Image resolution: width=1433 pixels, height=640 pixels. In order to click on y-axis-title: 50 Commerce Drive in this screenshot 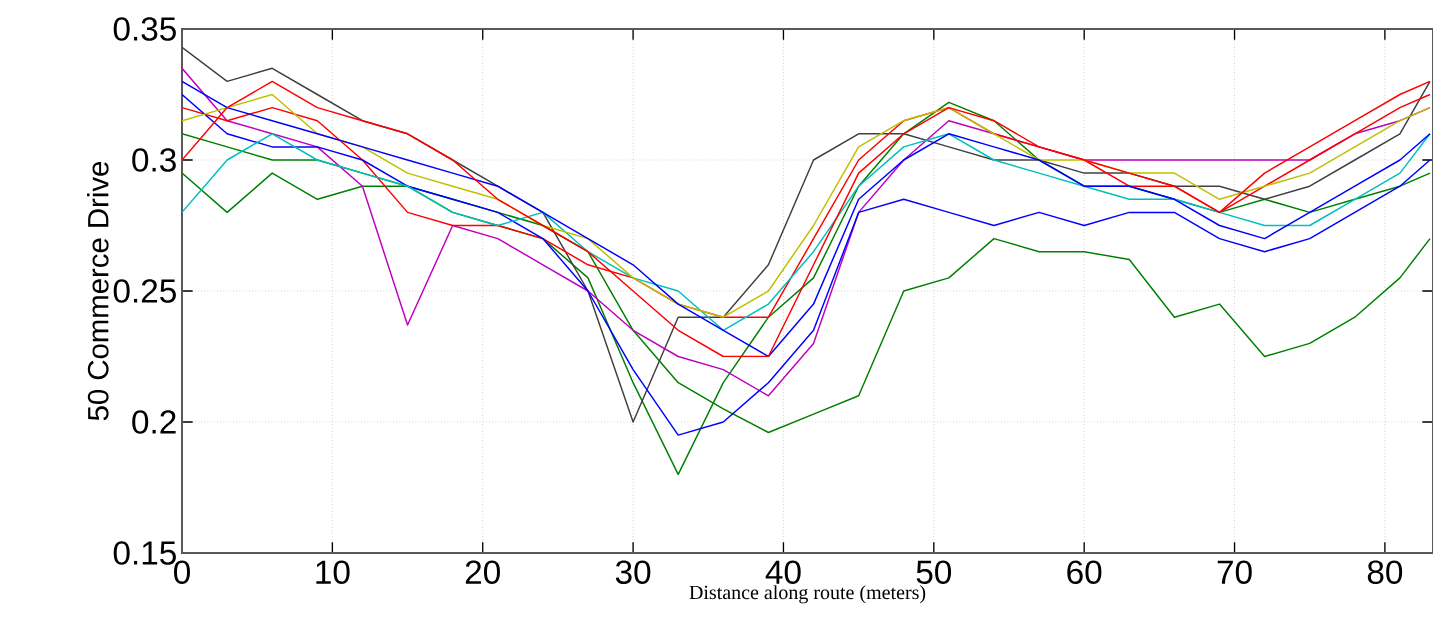, I will do `click(98, 291)`.